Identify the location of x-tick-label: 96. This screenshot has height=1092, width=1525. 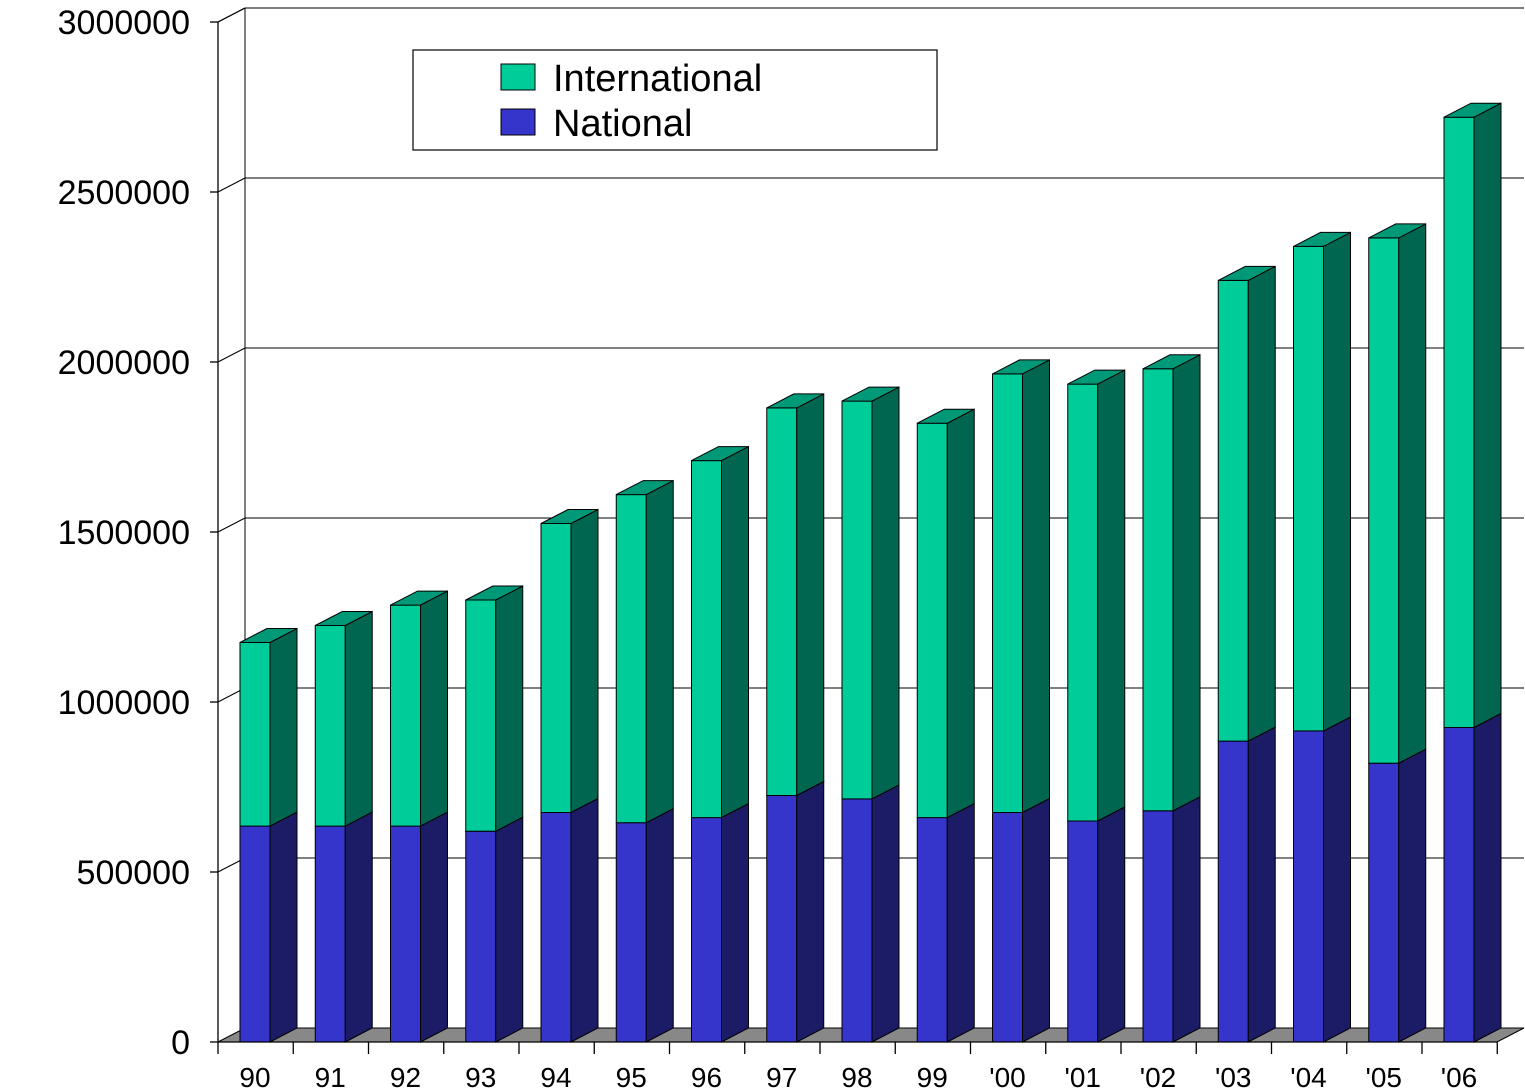
(706, 1077).